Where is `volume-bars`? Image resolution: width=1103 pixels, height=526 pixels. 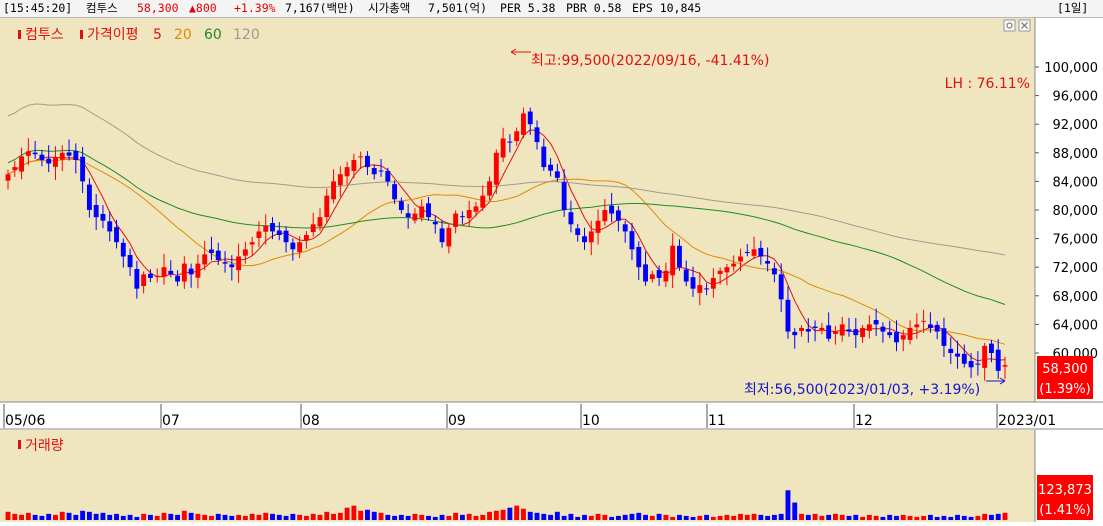 volume-bars is located at coordinates (506, 505).